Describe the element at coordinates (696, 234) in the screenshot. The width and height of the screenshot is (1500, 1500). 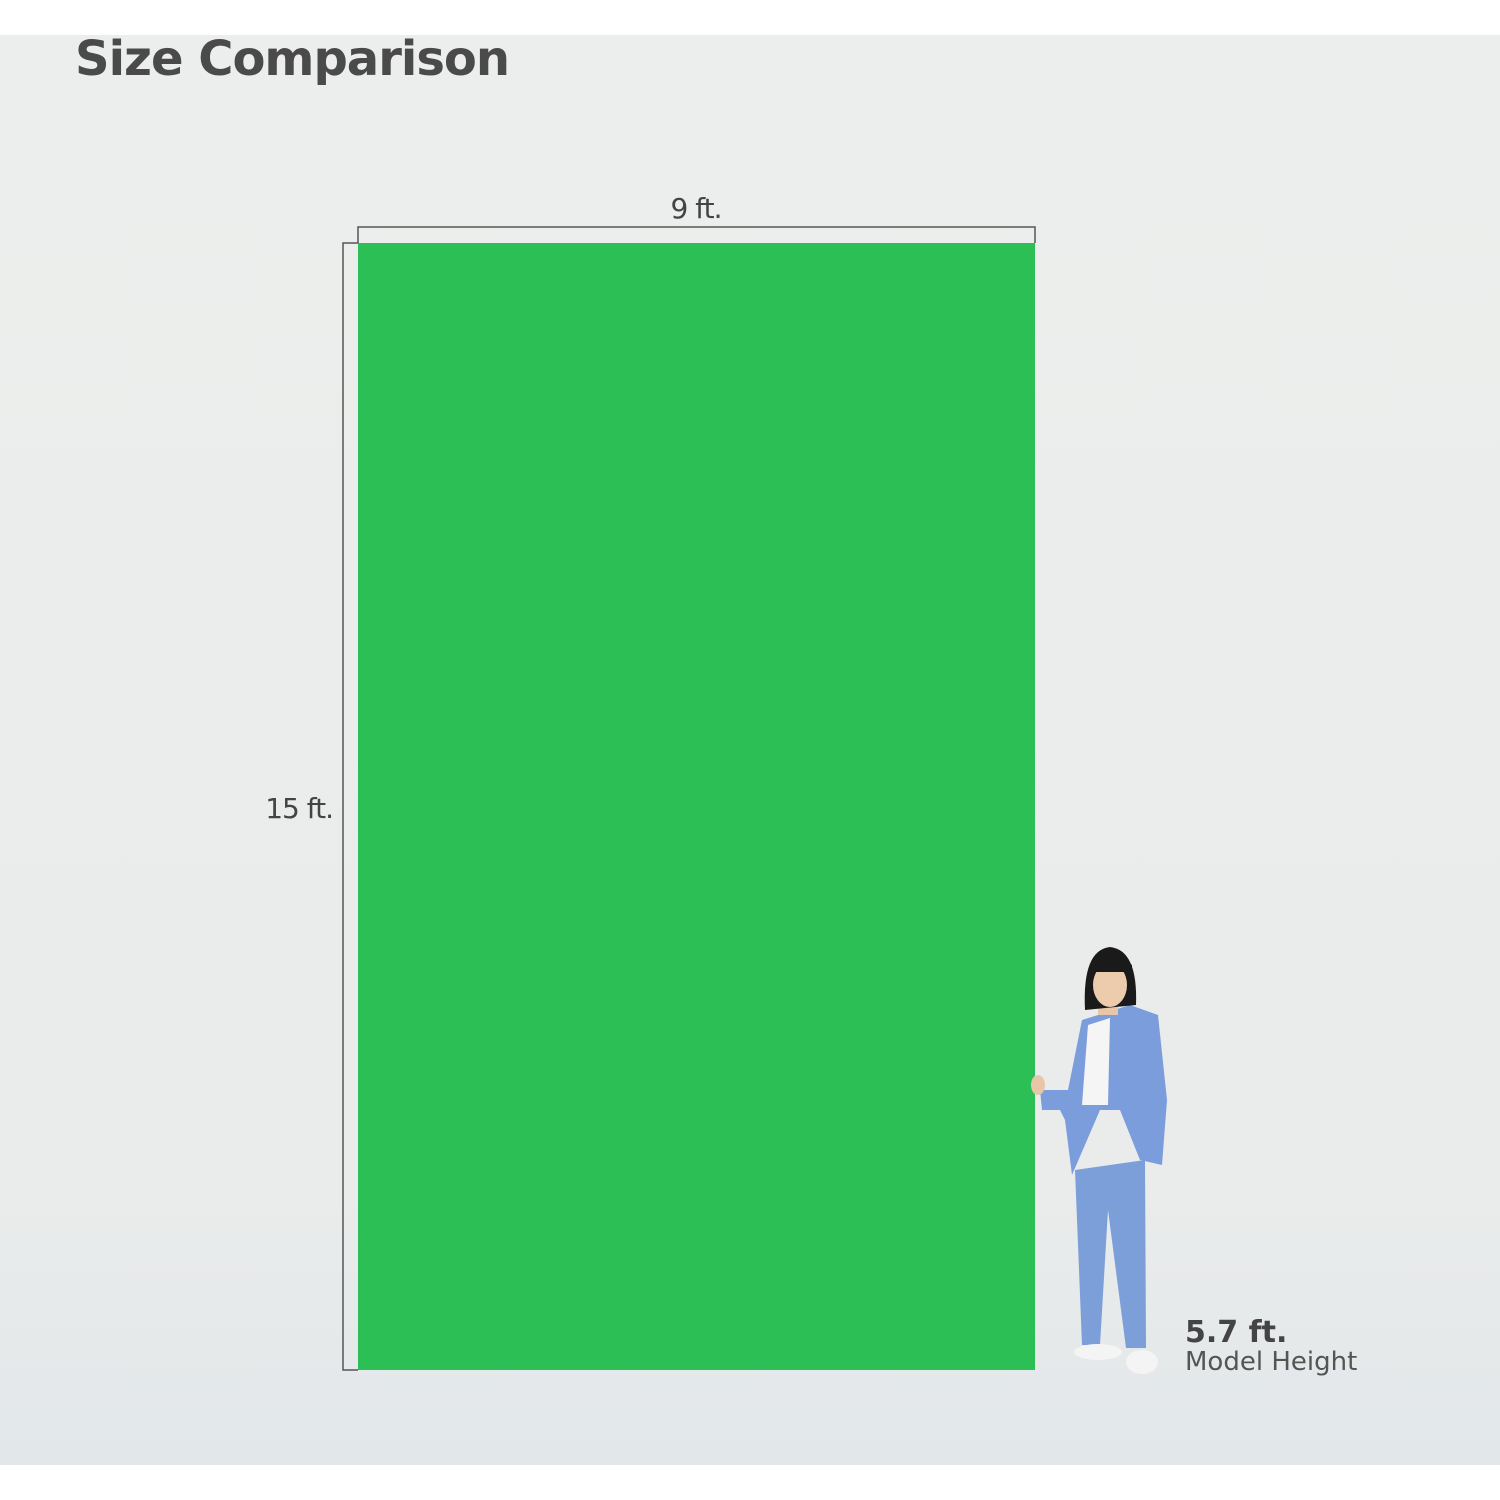
I see `width-bracket` at that location.